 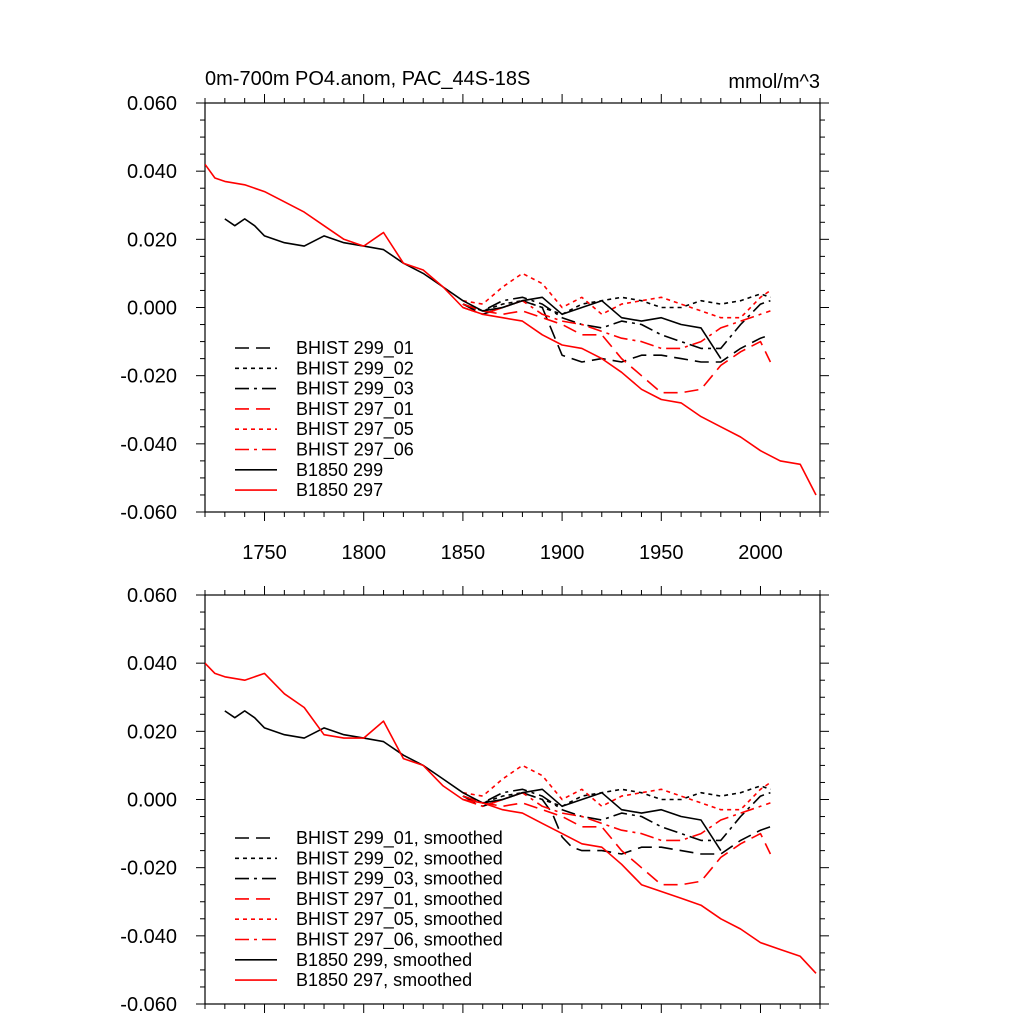 What do you see at coordinates (264, 553) in the screenshot?
I see `x-tick-label: 1750` at bounding box center [264, 553].